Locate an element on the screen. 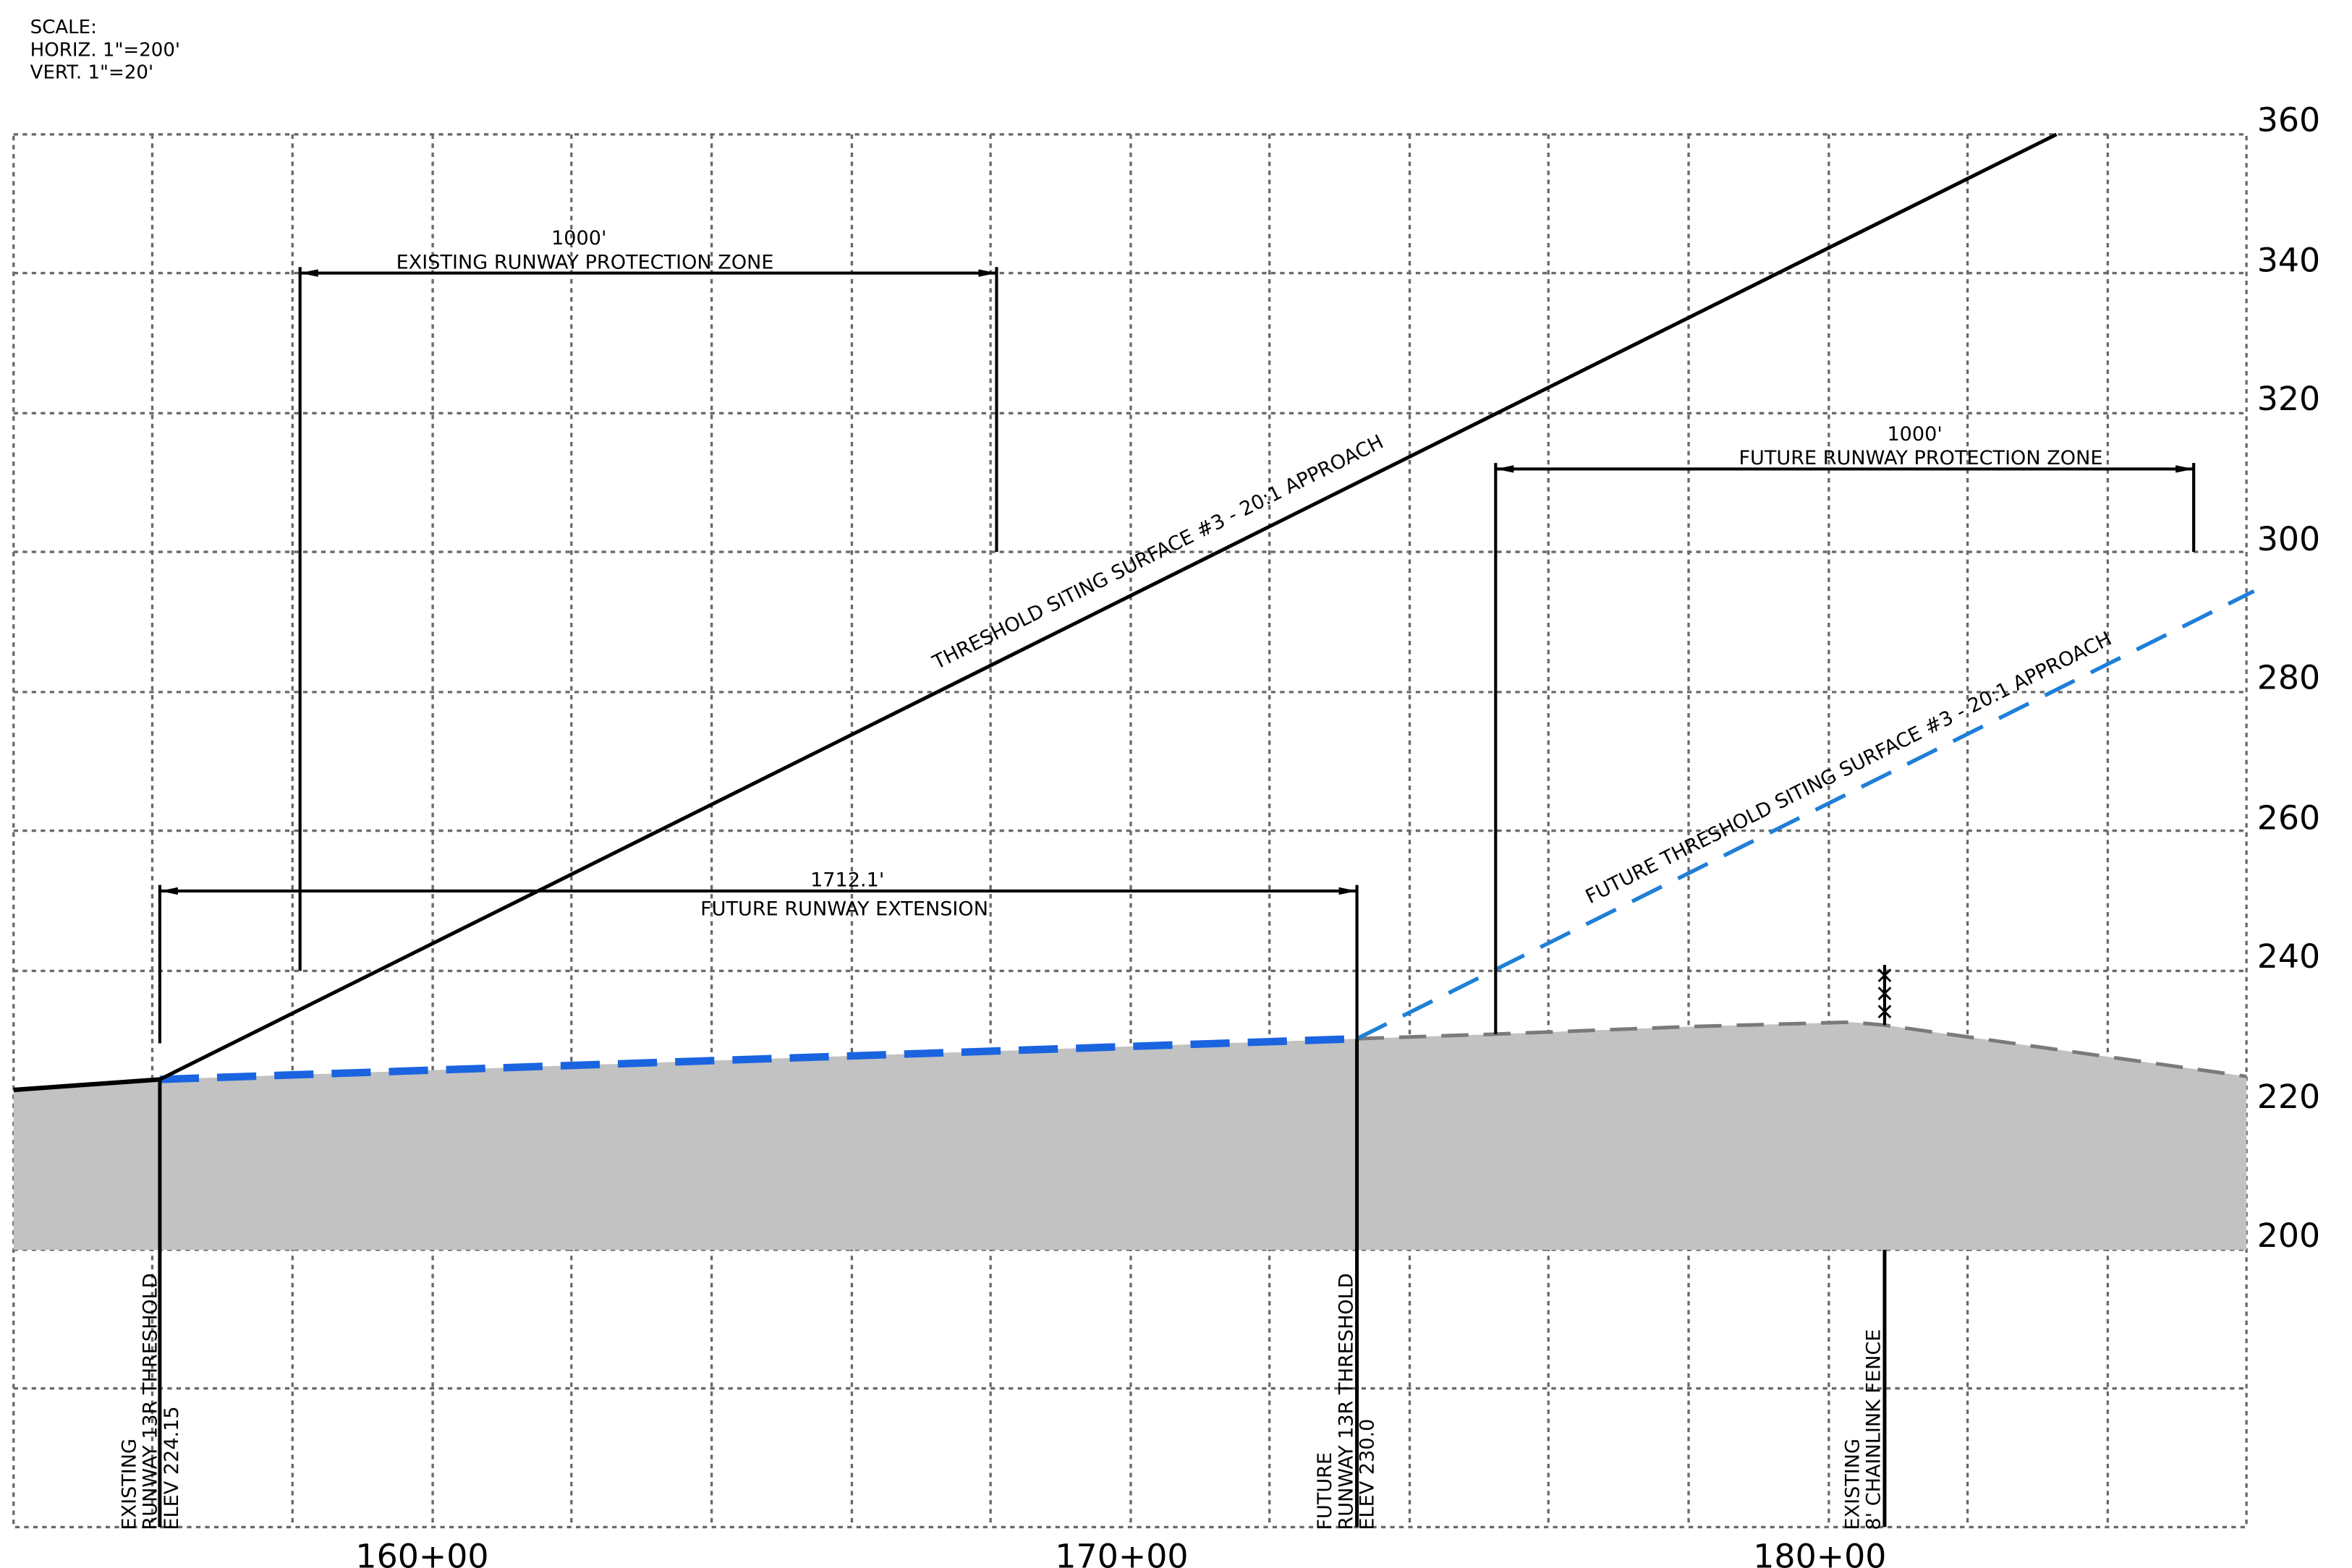  elevation-axis: 360 340 320 300 280 260 240 220 200 is located at coordinates (2288, 678).